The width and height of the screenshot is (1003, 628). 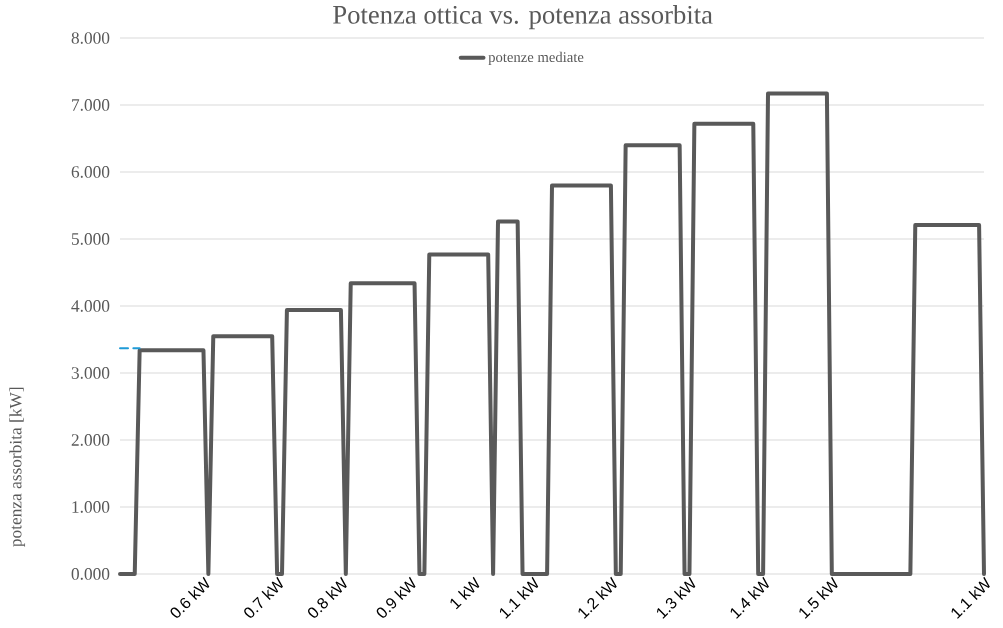 I want to click on y-tick-label: 4.000, so click(x=90, y=306).